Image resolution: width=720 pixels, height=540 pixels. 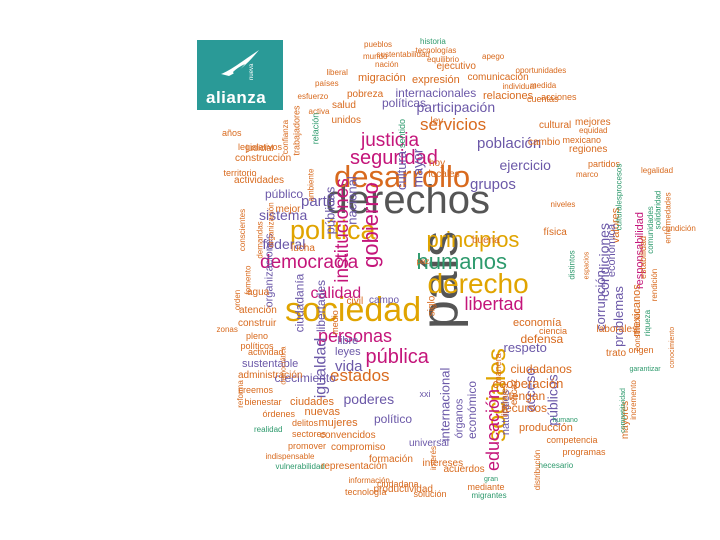 What do you see at coordinates (283, 215) in the screenshot?
I see `cloud-word: sistema` at bounding box center [283, 215].